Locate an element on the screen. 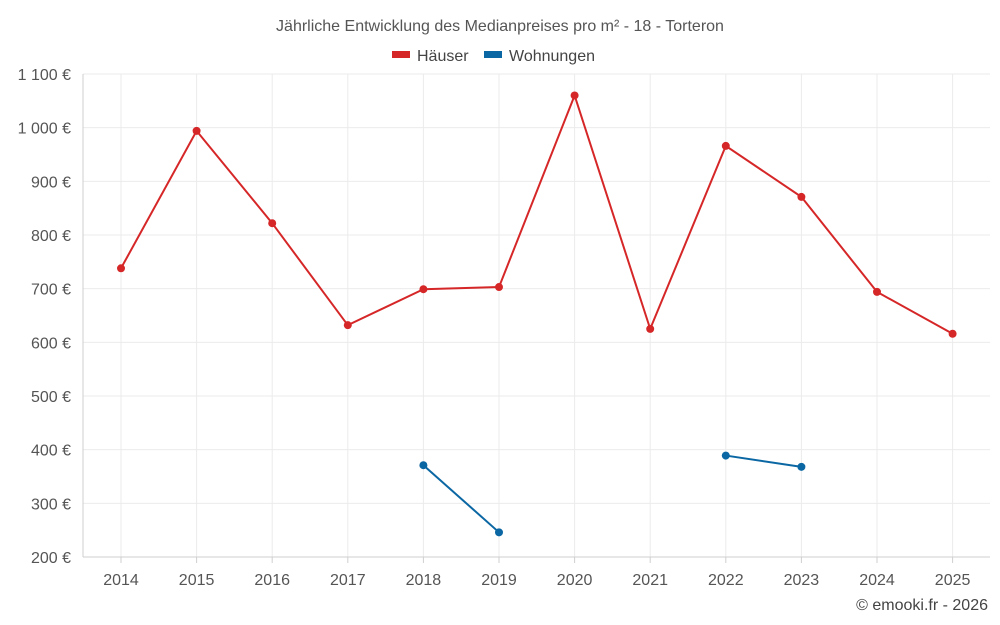 This screenshot has height=625, width=1000. y-tick-label: 500 € is located at coordinates (51, 397).